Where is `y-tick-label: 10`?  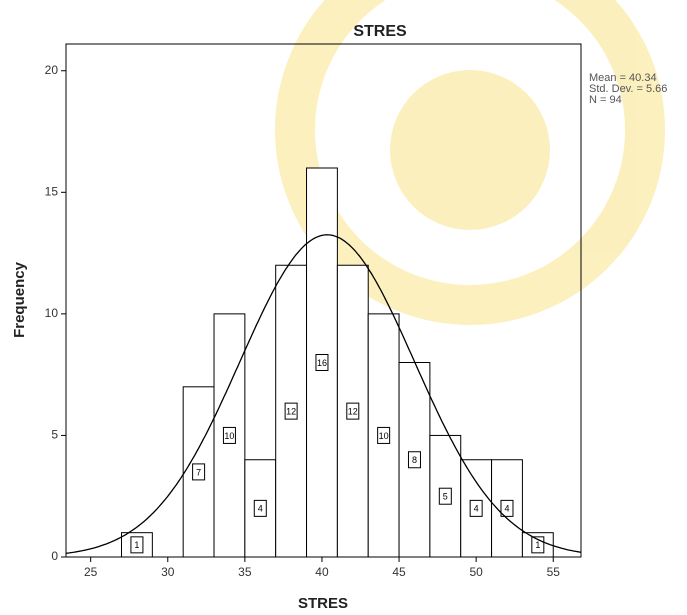
y-tick-label: 10 is located at coordinates (52, 313).